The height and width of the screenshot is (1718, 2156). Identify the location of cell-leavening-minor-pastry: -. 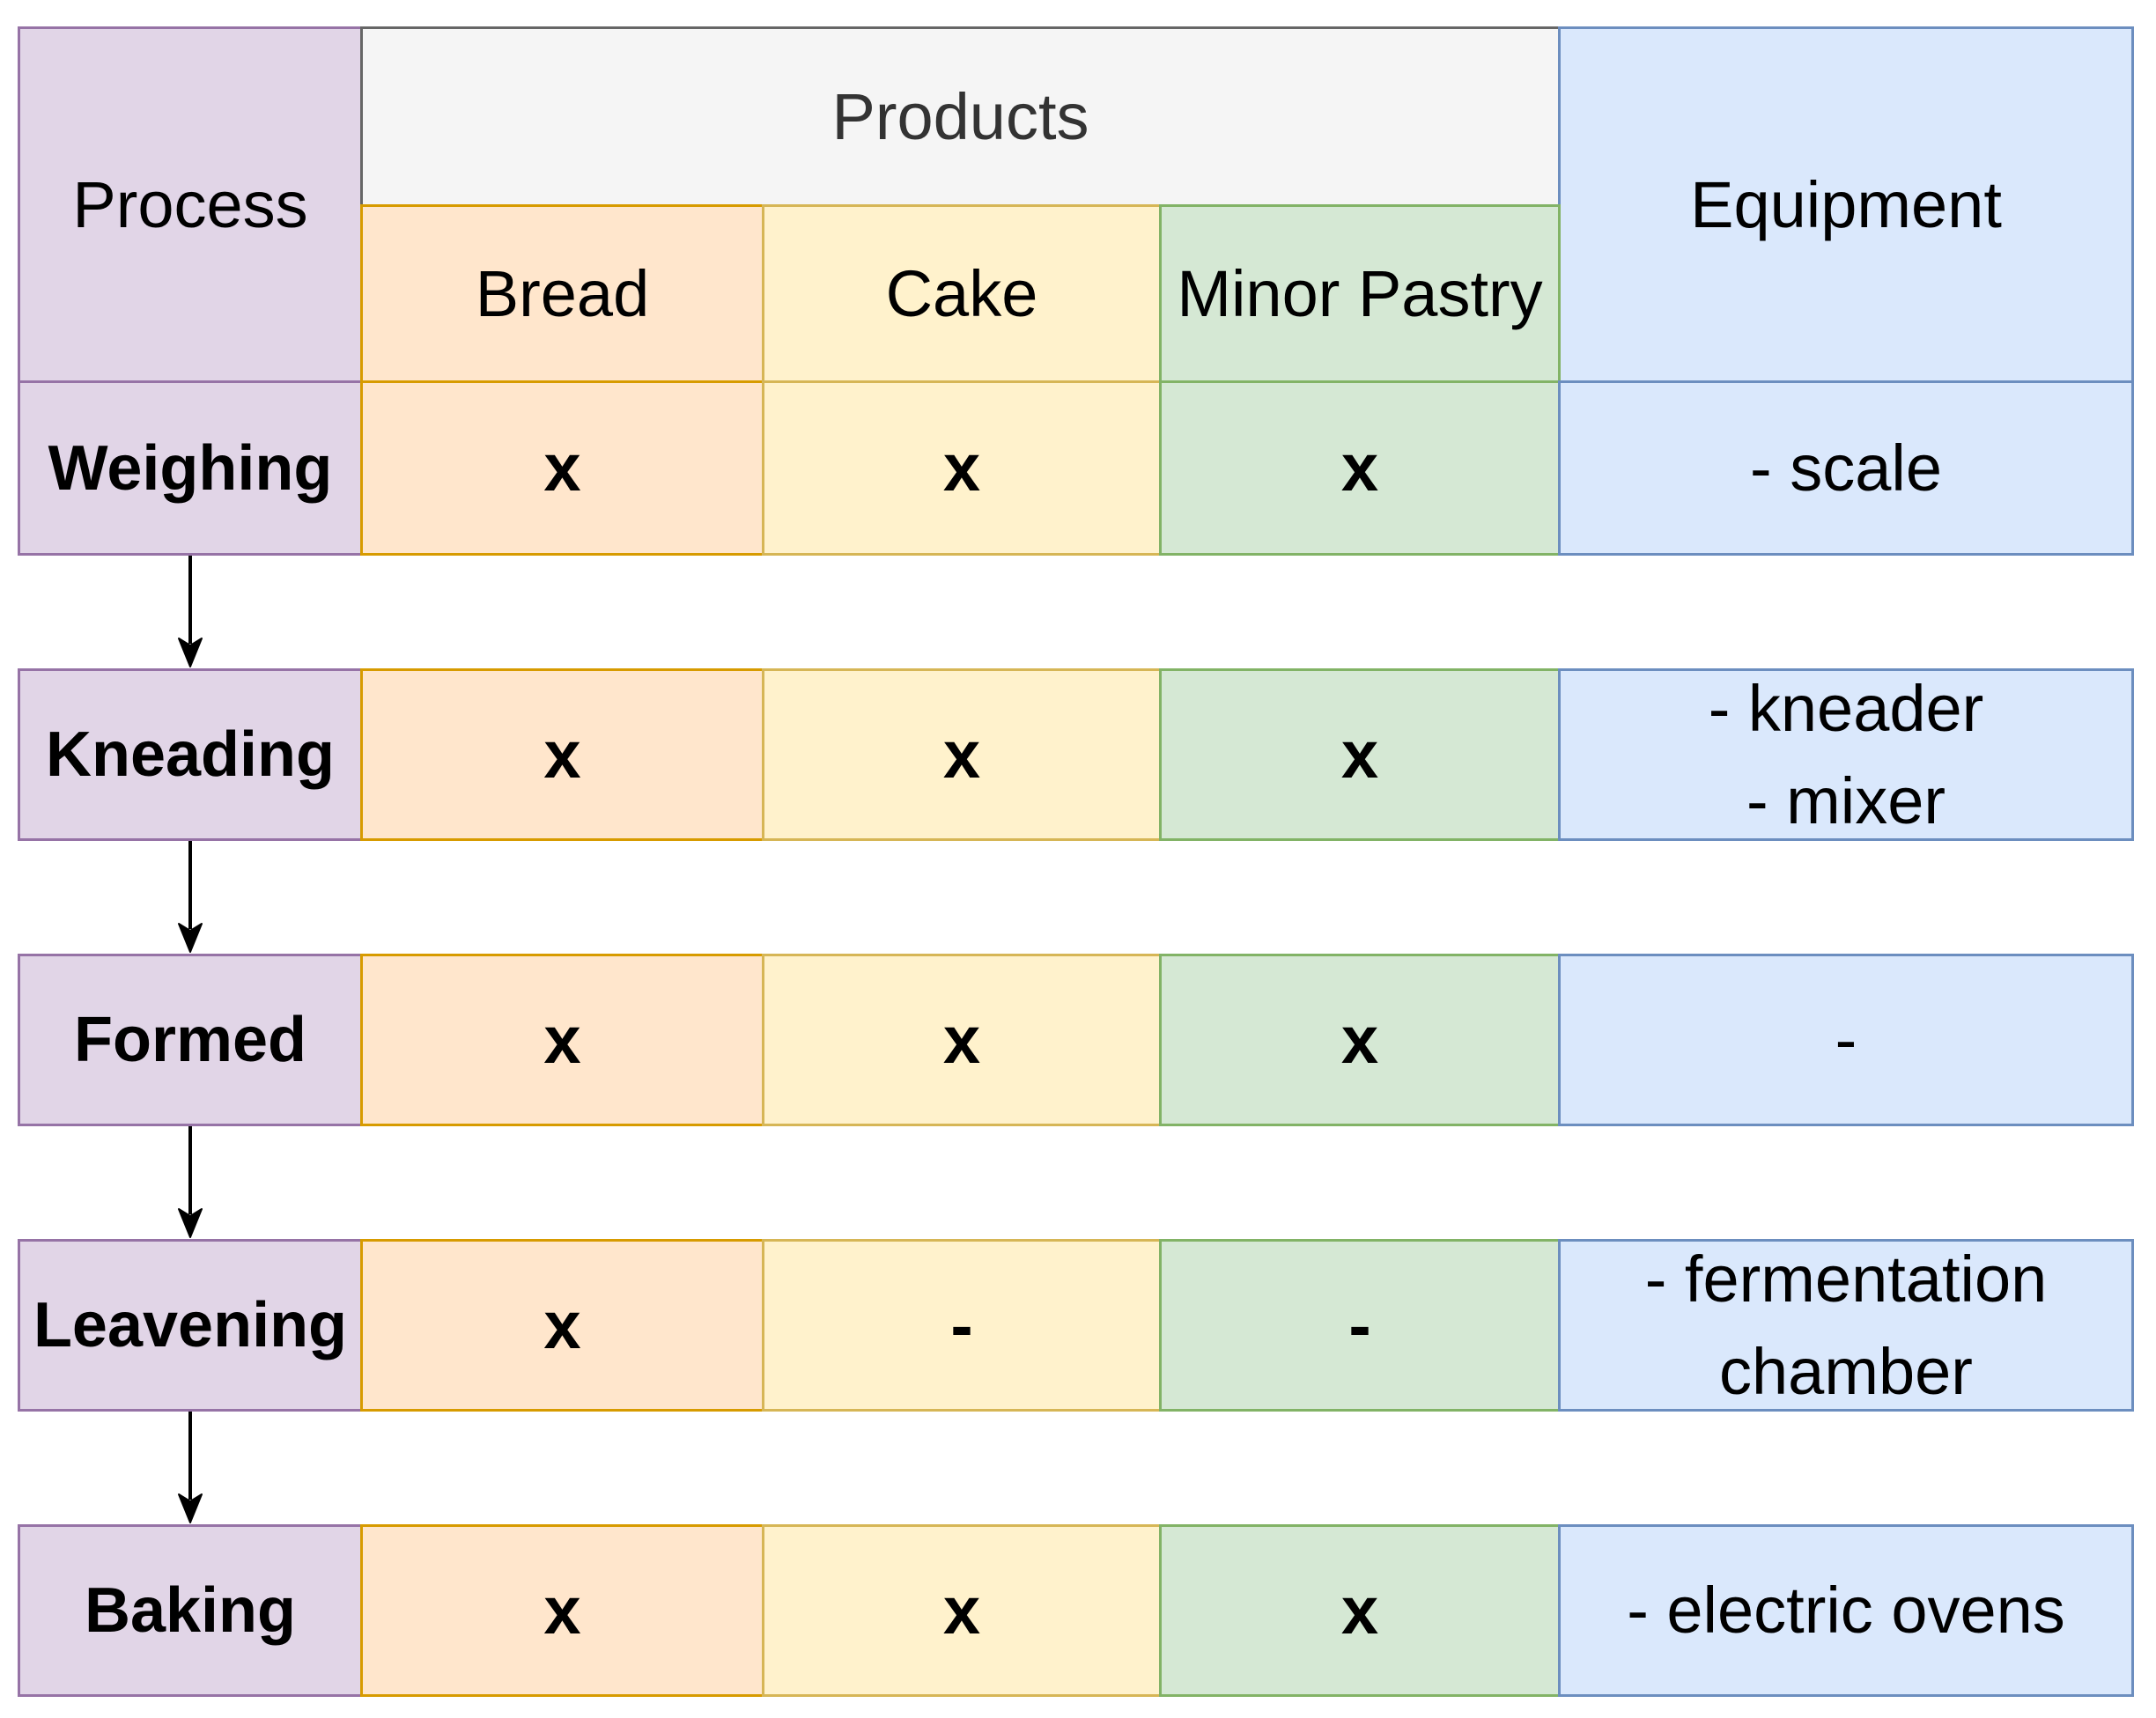
(1360, 1325).